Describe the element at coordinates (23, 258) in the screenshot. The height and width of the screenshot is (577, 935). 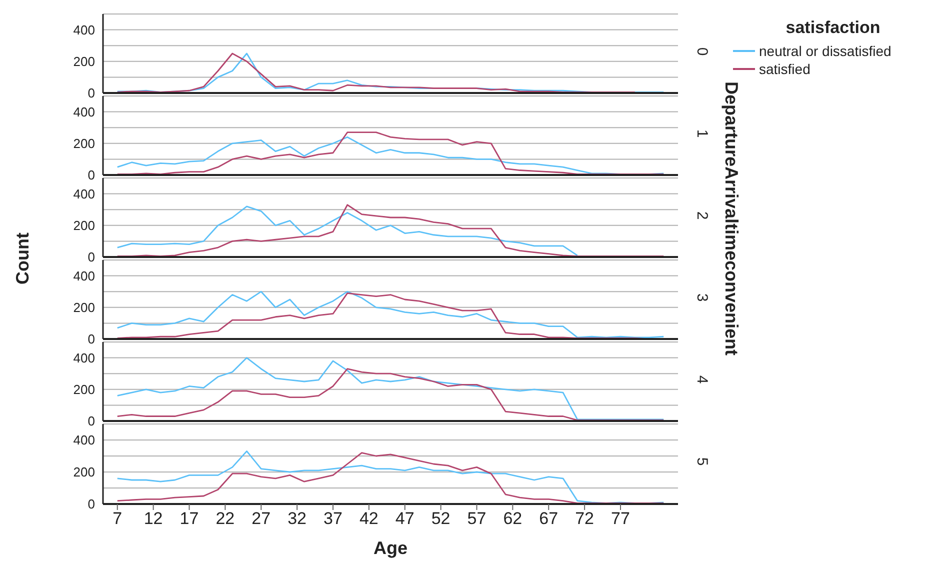
I see `y-axis-title: Count` at that location.